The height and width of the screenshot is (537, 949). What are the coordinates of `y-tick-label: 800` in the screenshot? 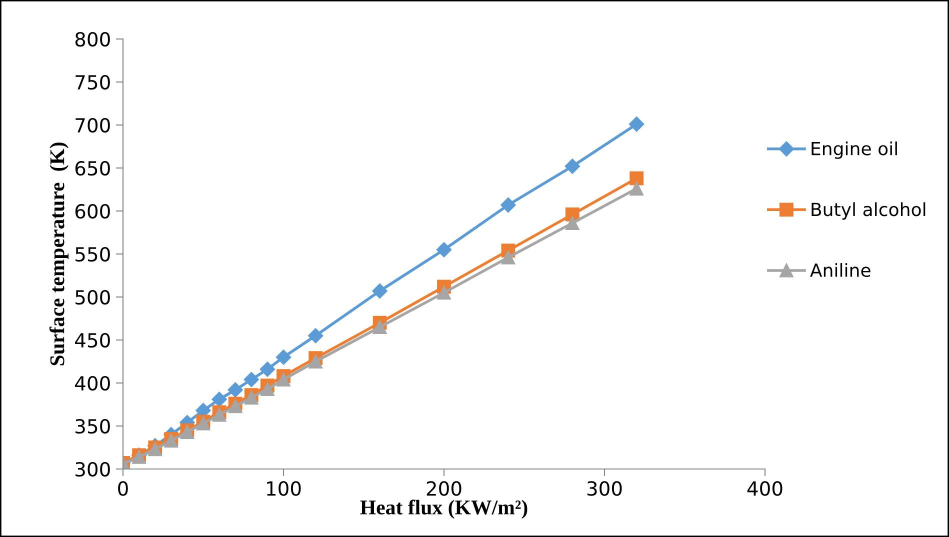 It's located at (92, 39).